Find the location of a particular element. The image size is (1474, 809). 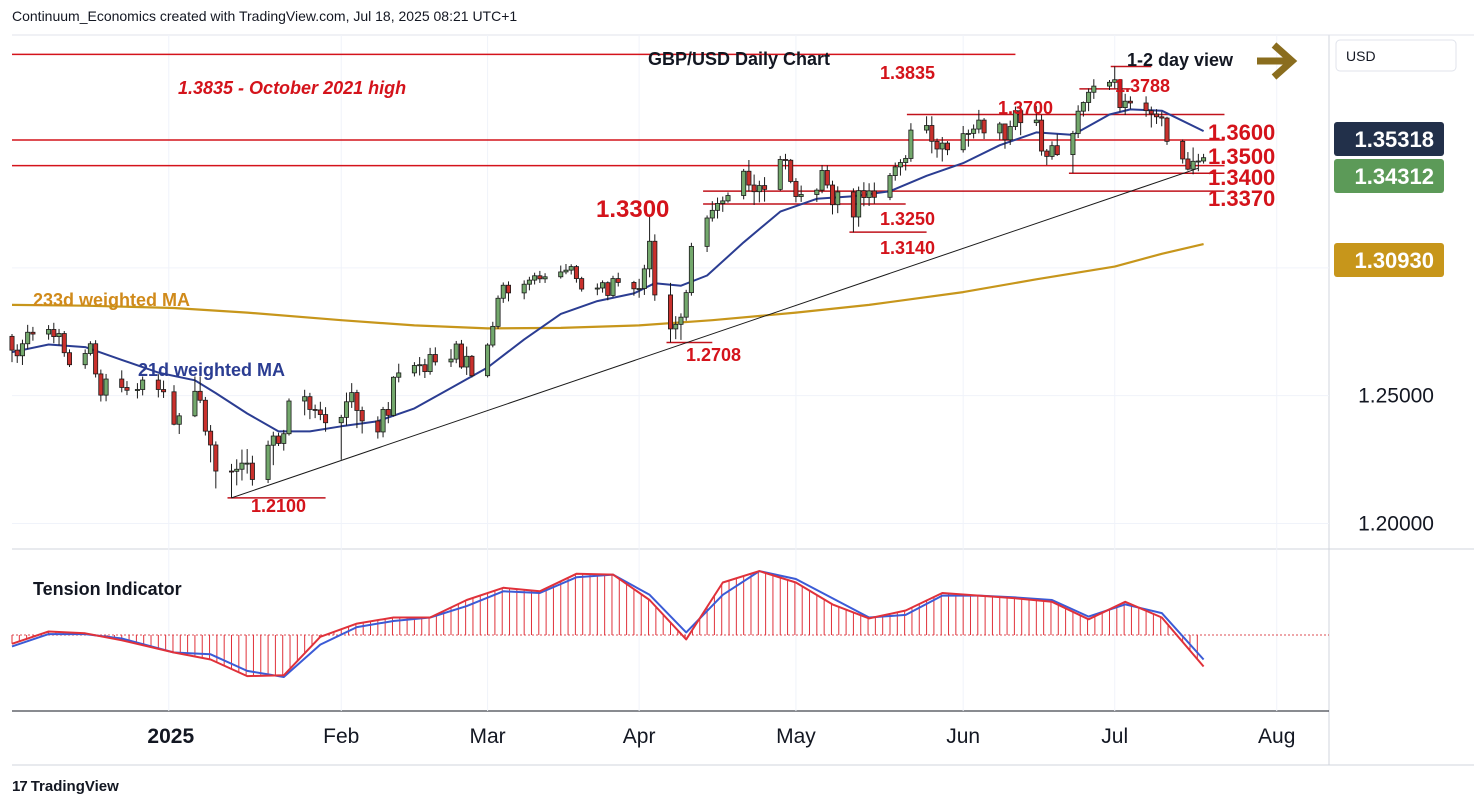

tradingview-brand: TradingView is located at coordinates (74, 786).